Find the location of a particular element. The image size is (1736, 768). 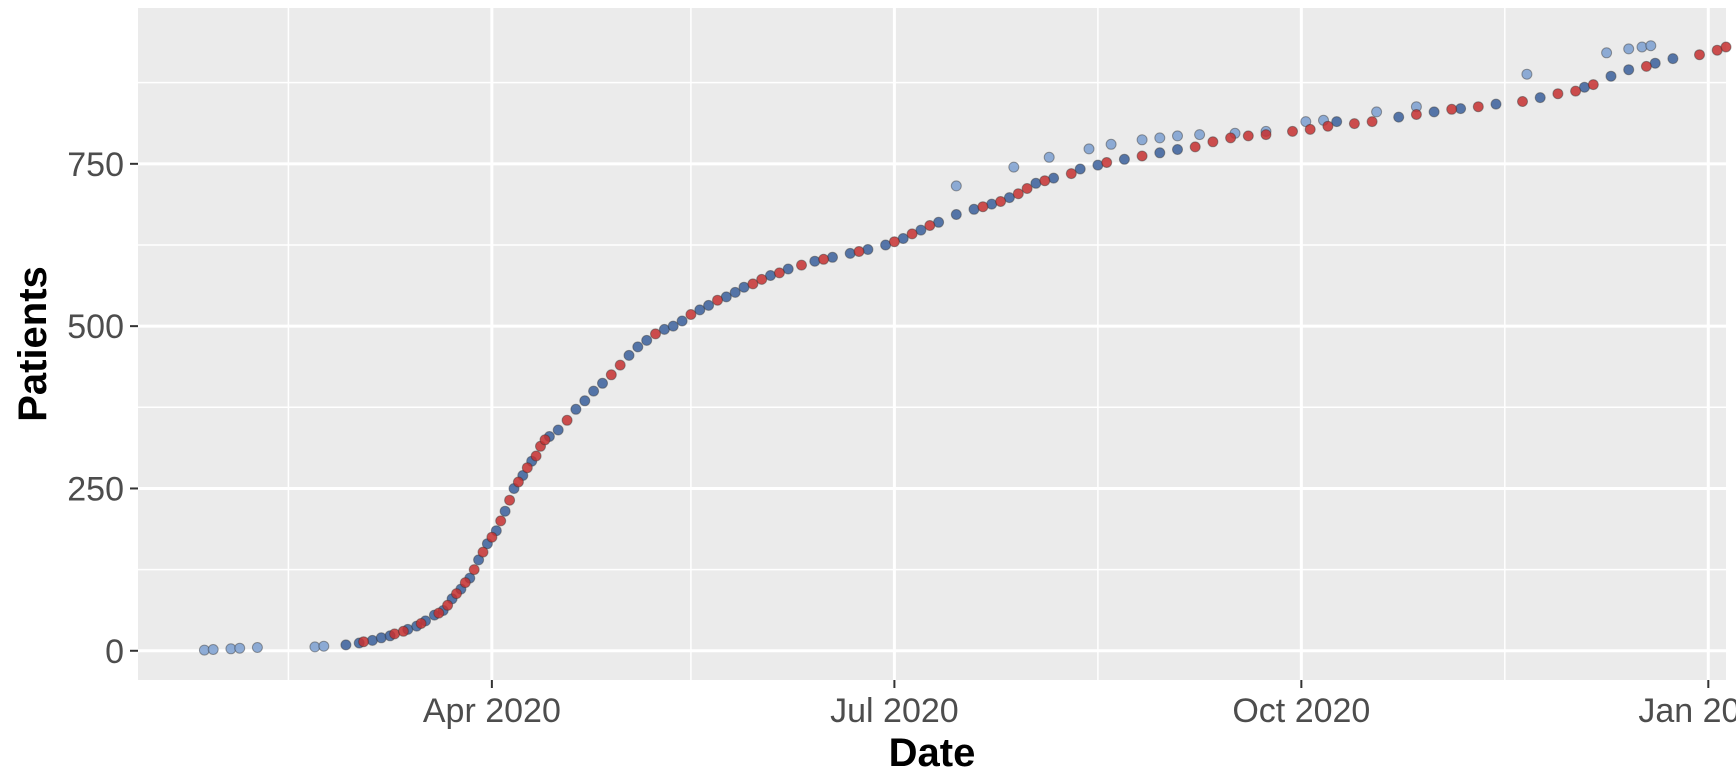

y-axis-title: Patients is located at coordinates (33, 344).